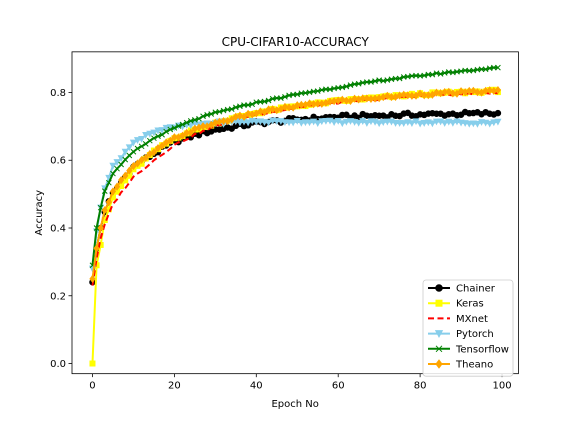 This screenshot has width=576, height=432. Describe the element at coordinates (462, 289) in the screenshot. I see `legend-item: Chainer` at that location.